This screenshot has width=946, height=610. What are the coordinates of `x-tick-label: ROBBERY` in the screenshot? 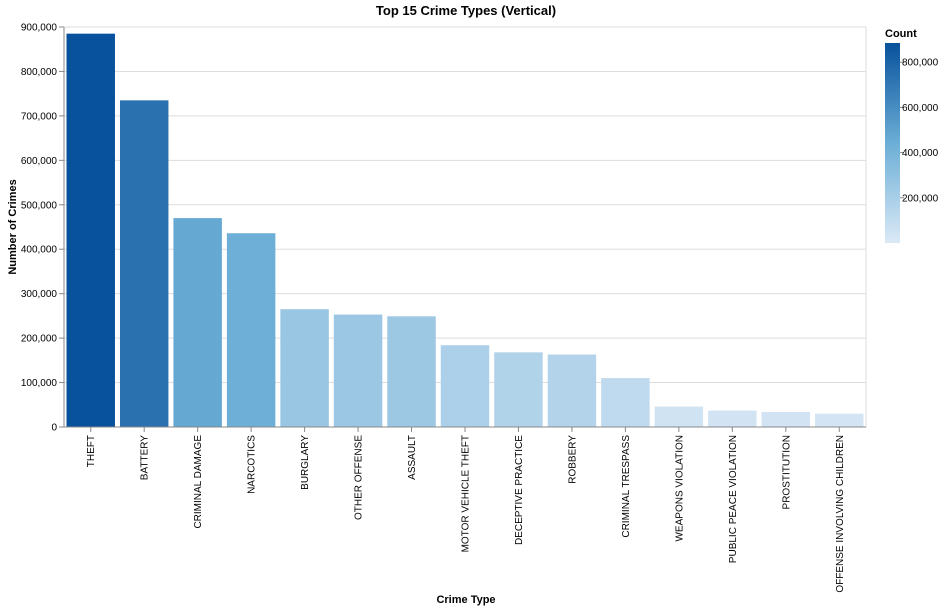 It's located at (572, 459).